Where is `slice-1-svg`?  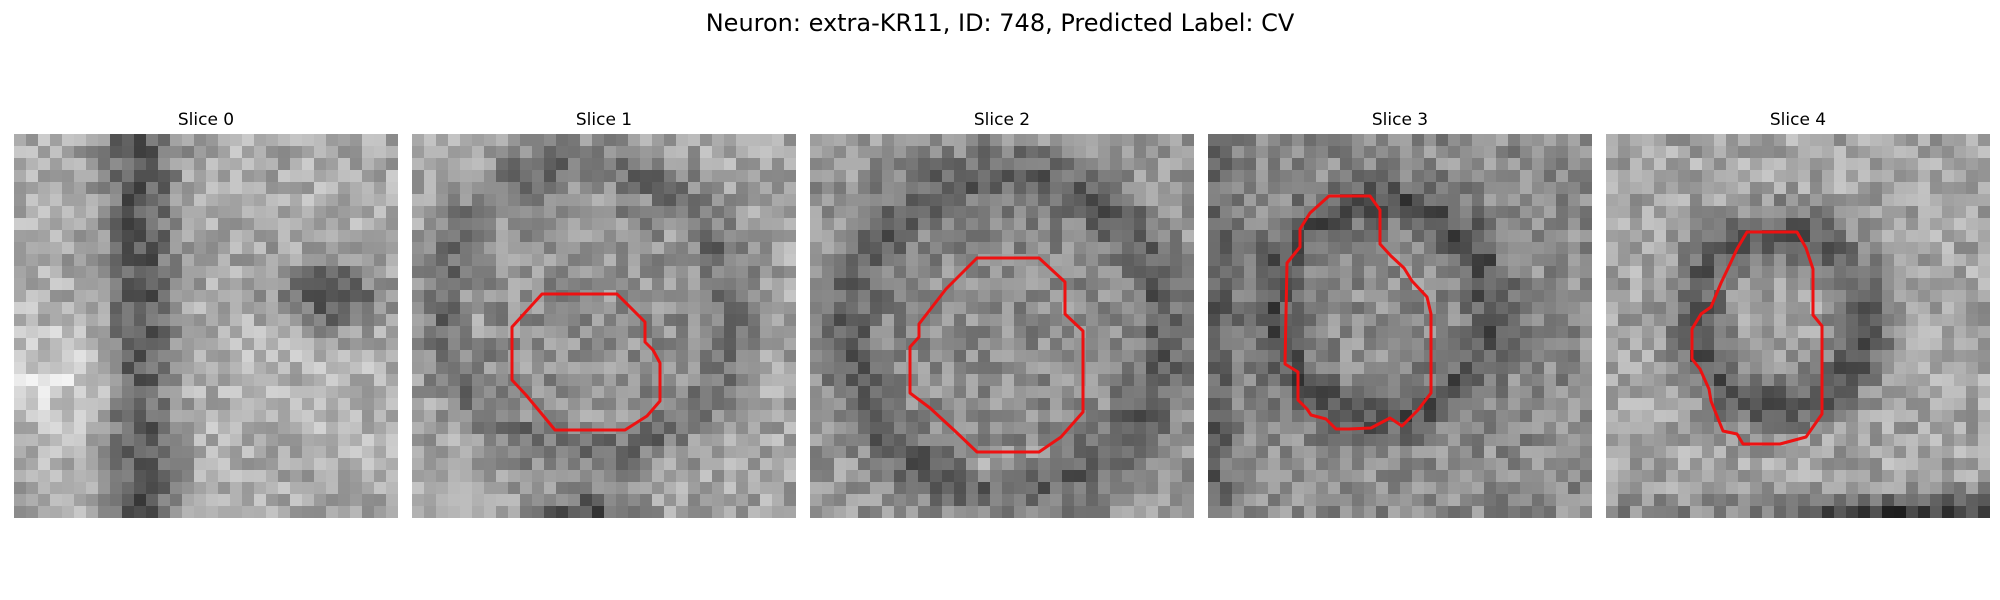
slice-1-svg is located at coordinates (604, 326).